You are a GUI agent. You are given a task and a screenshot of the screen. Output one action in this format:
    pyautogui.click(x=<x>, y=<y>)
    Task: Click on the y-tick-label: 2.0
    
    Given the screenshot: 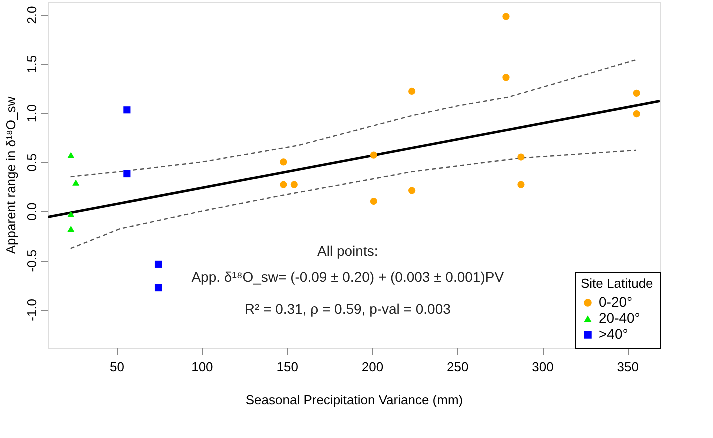 What is the action you would take?
    pyautogui.click(x=32, y=15)
    